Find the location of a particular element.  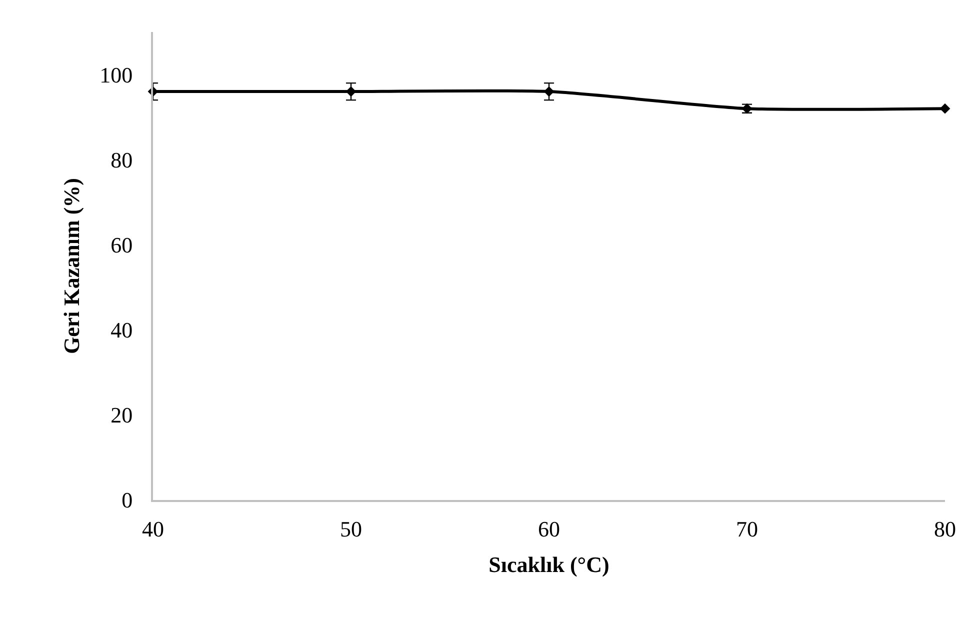

y-tick-label: 100 is located at coordinates (116, 75).